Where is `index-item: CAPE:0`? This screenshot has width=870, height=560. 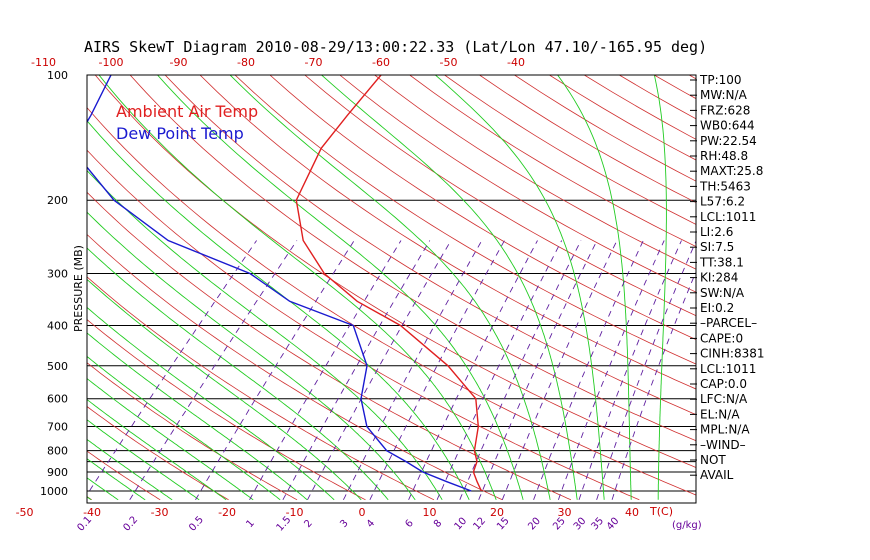 index-item: CAPE:0 is located at coordinates (721, 338).